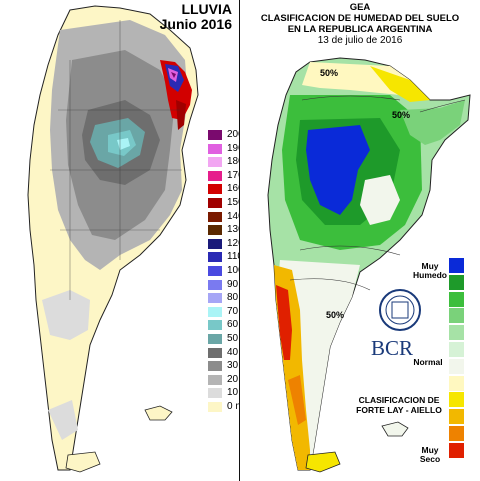  Describe the element at coordinates (224, 148) in the screenshot. I see `rain-legend-row: 190 mm` at that location.